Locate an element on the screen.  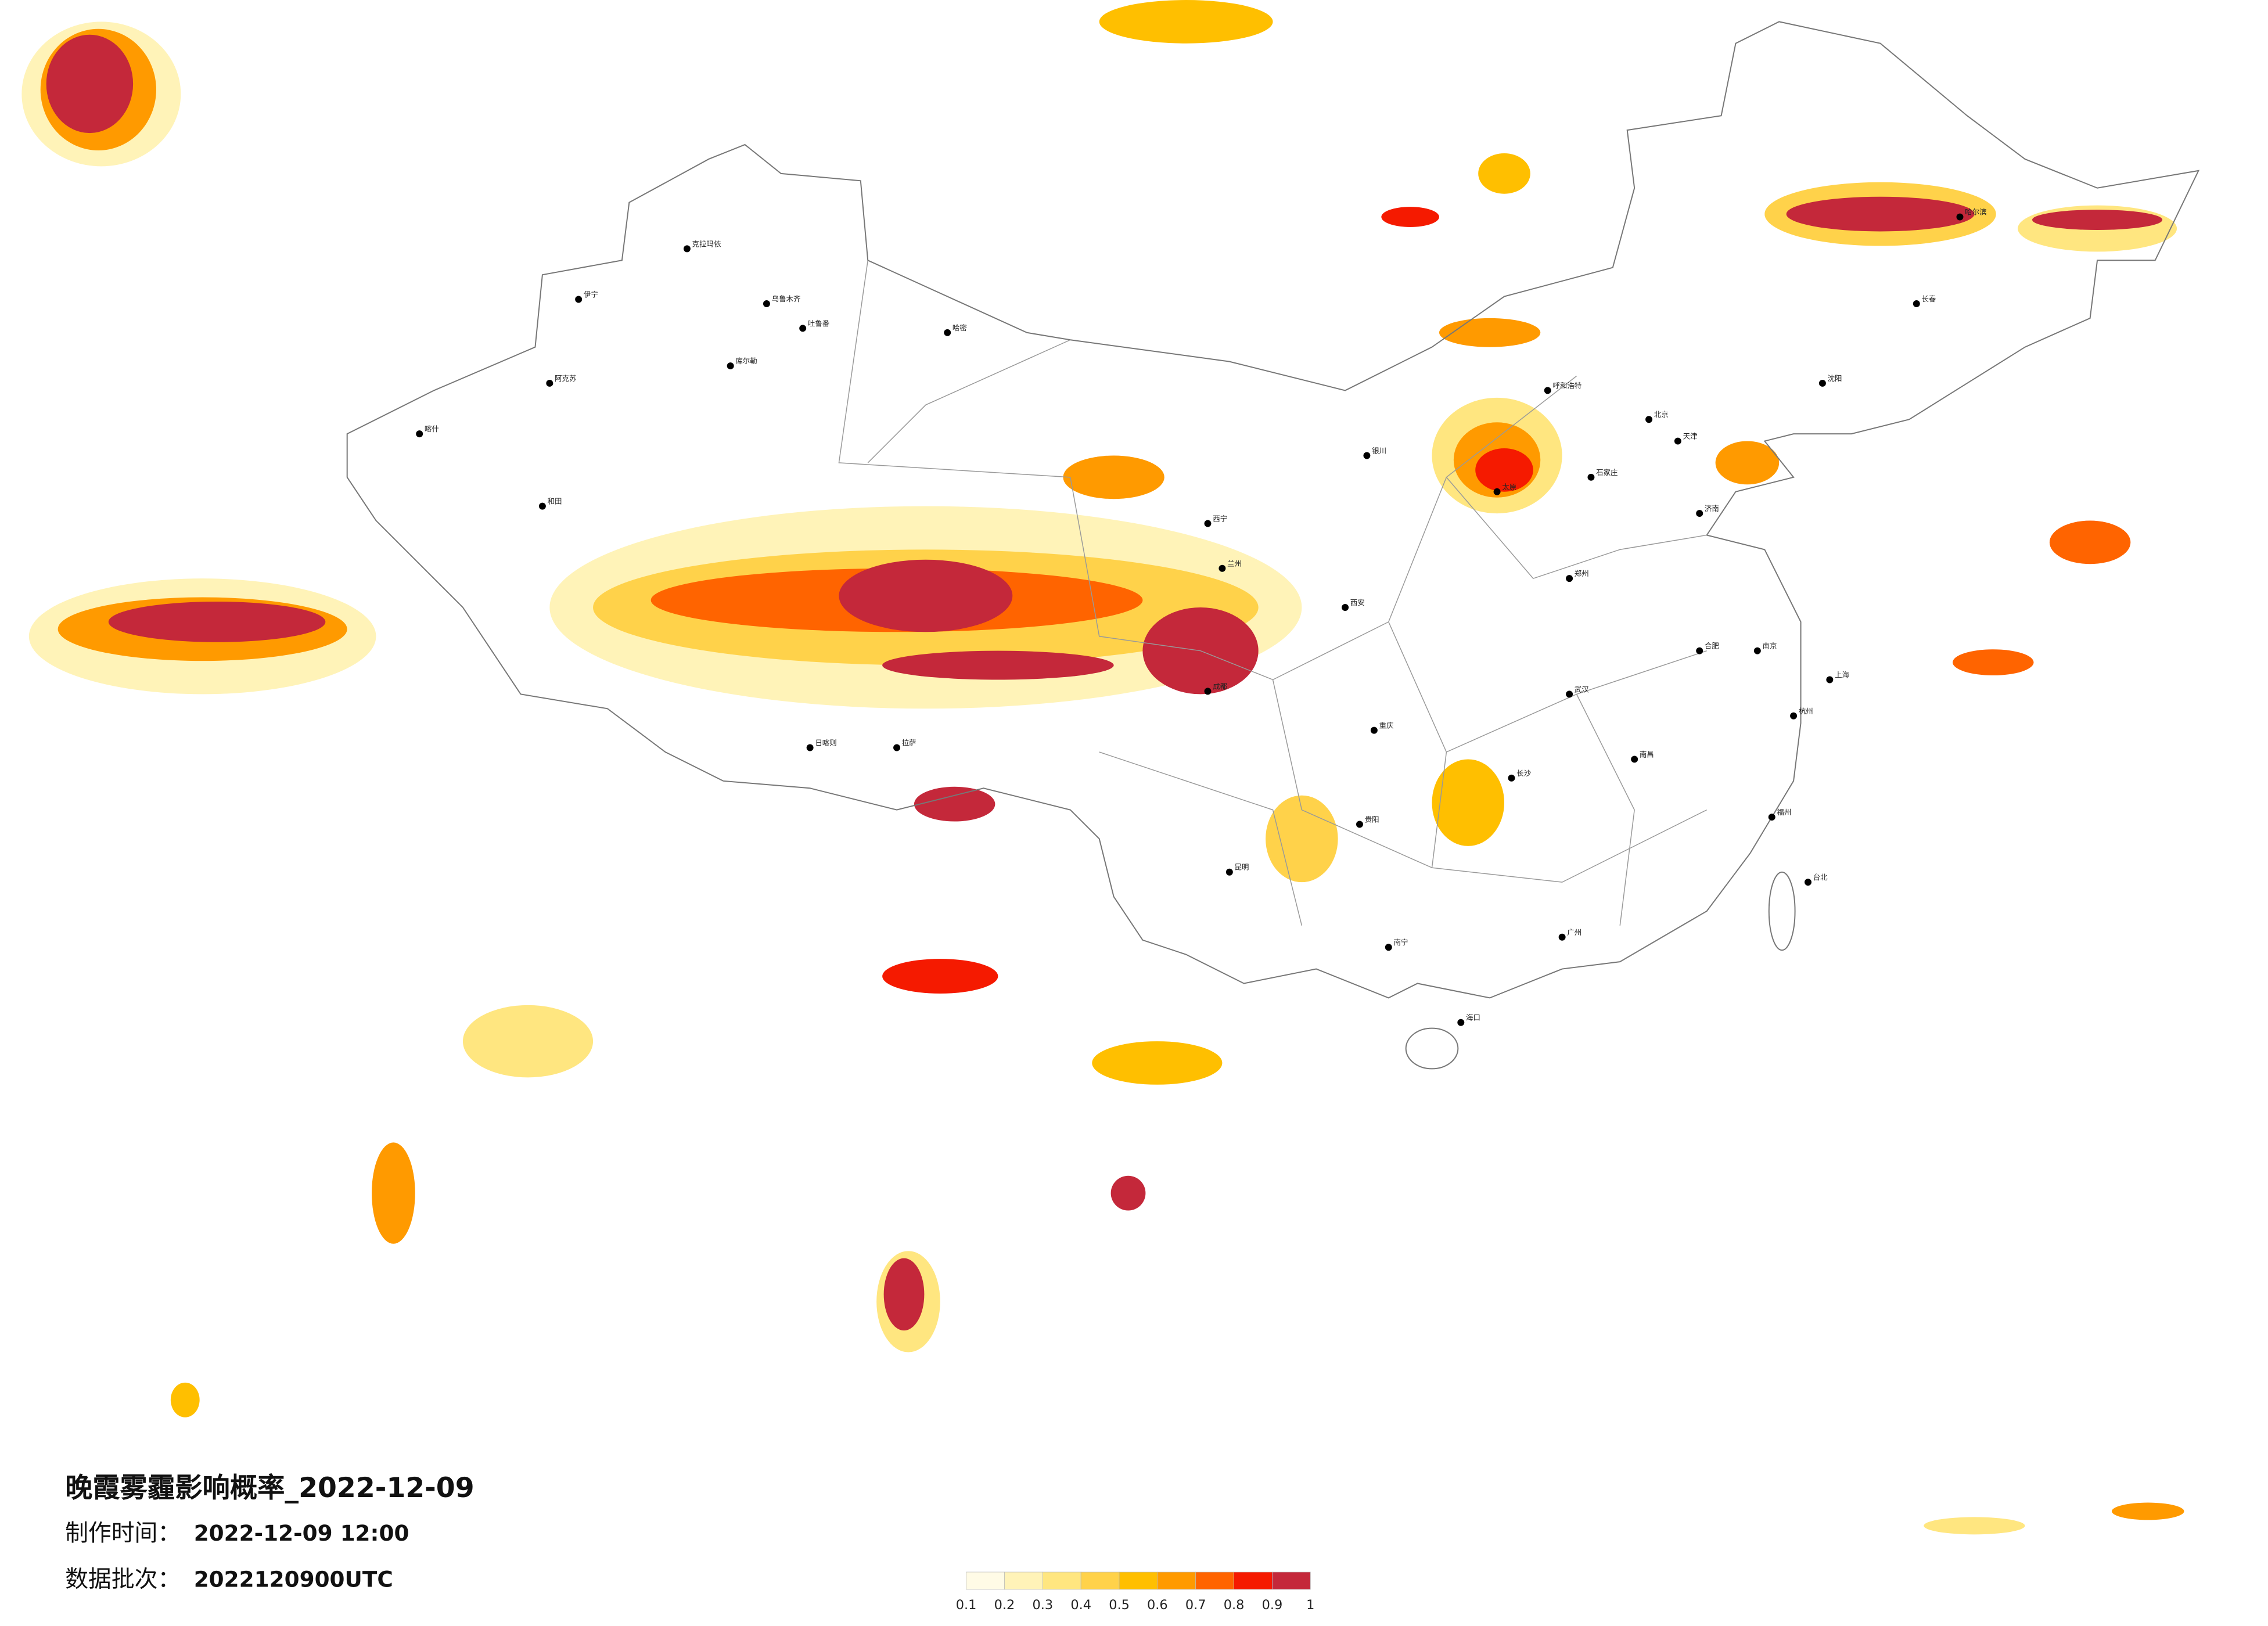
city-label: 济南 is located at coordinates (1712, 508).